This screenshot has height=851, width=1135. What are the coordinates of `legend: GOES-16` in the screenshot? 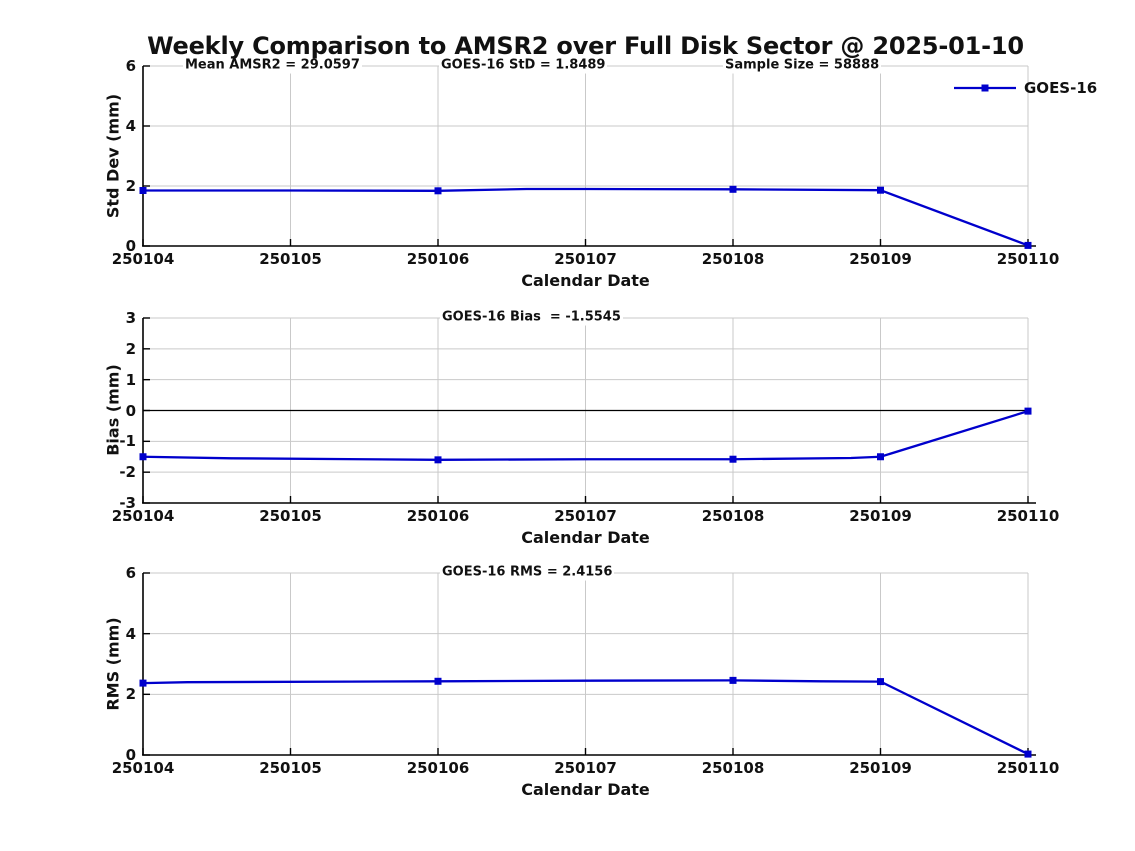 It's located at (1025, 88).